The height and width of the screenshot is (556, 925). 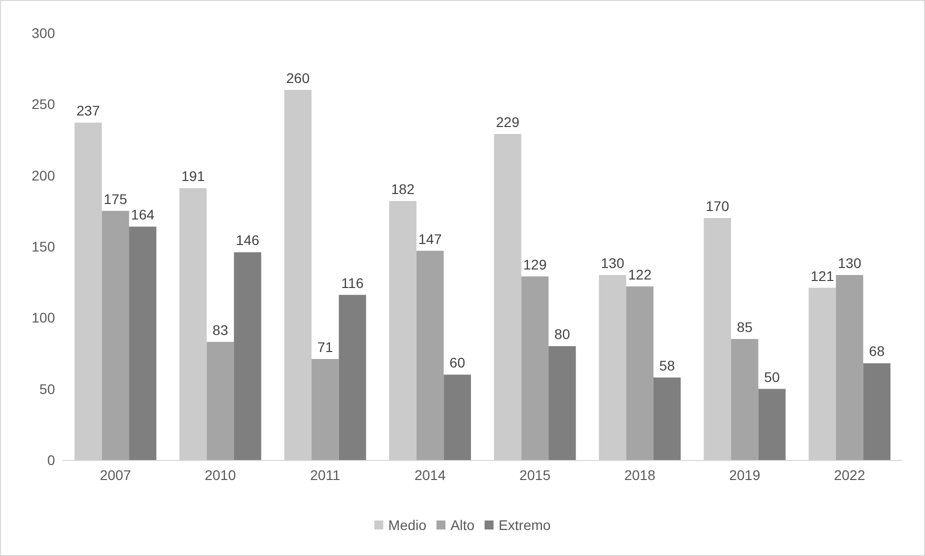 What do you see at coordinates (850, 475) in the screenshot?
I see `x-tick-label: 2022` at bounding box center [850, 475].